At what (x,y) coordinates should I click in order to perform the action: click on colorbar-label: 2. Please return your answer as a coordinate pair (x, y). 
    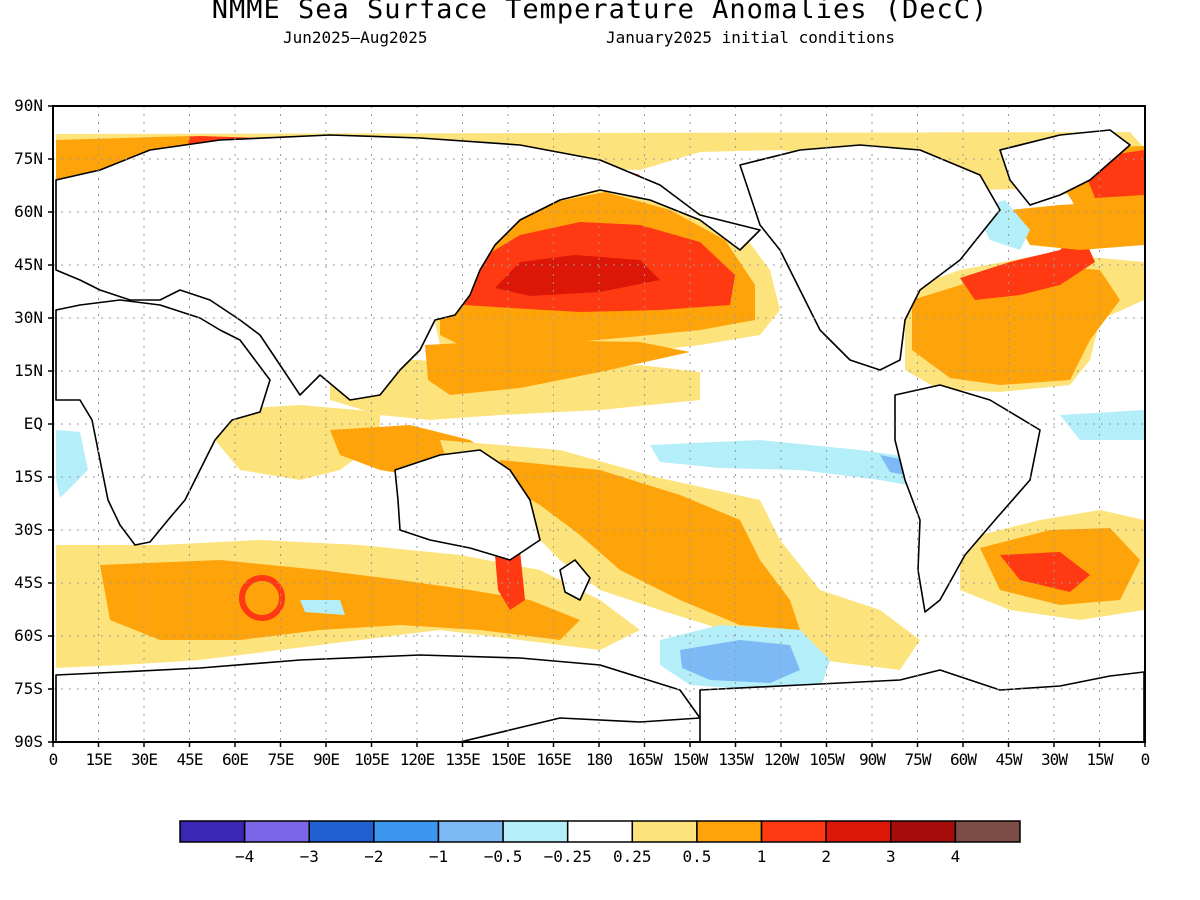
    Looking at the image, I should click on (826, 856).